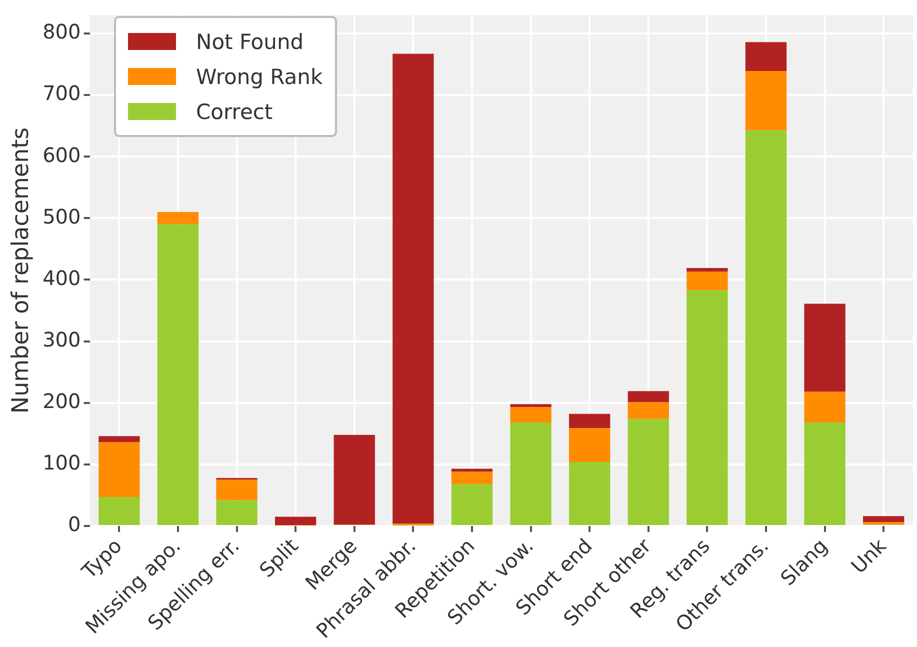 The image size is (917, 647). Describe the element at coordinates (61, 216) in the screenshot. I see `y-tick-label: 500` at that location.